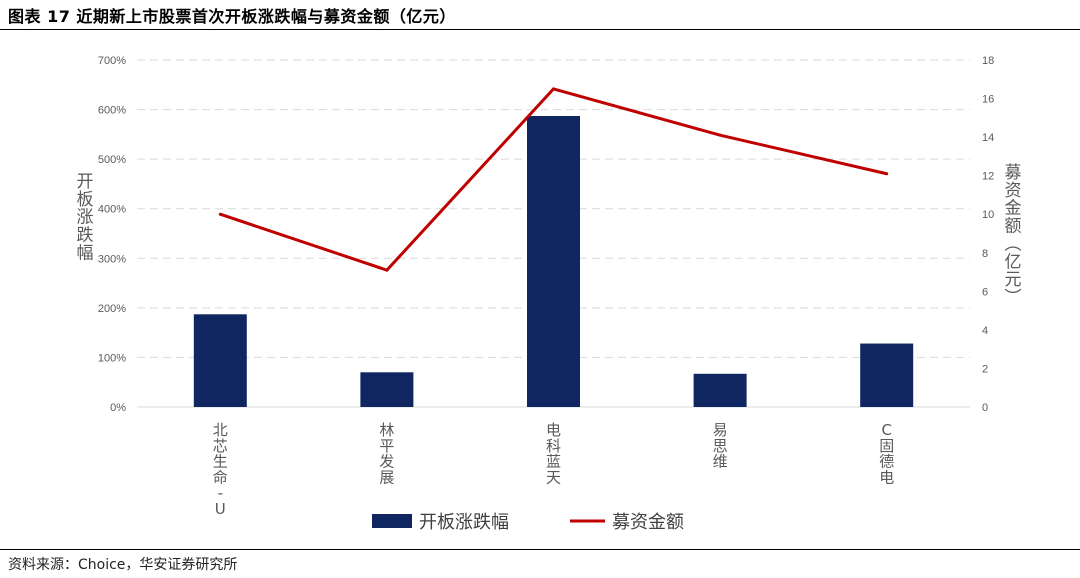 This screenshot has height=578, width=1080. I want to click on category-label: 林平发展, so click(386, 453).